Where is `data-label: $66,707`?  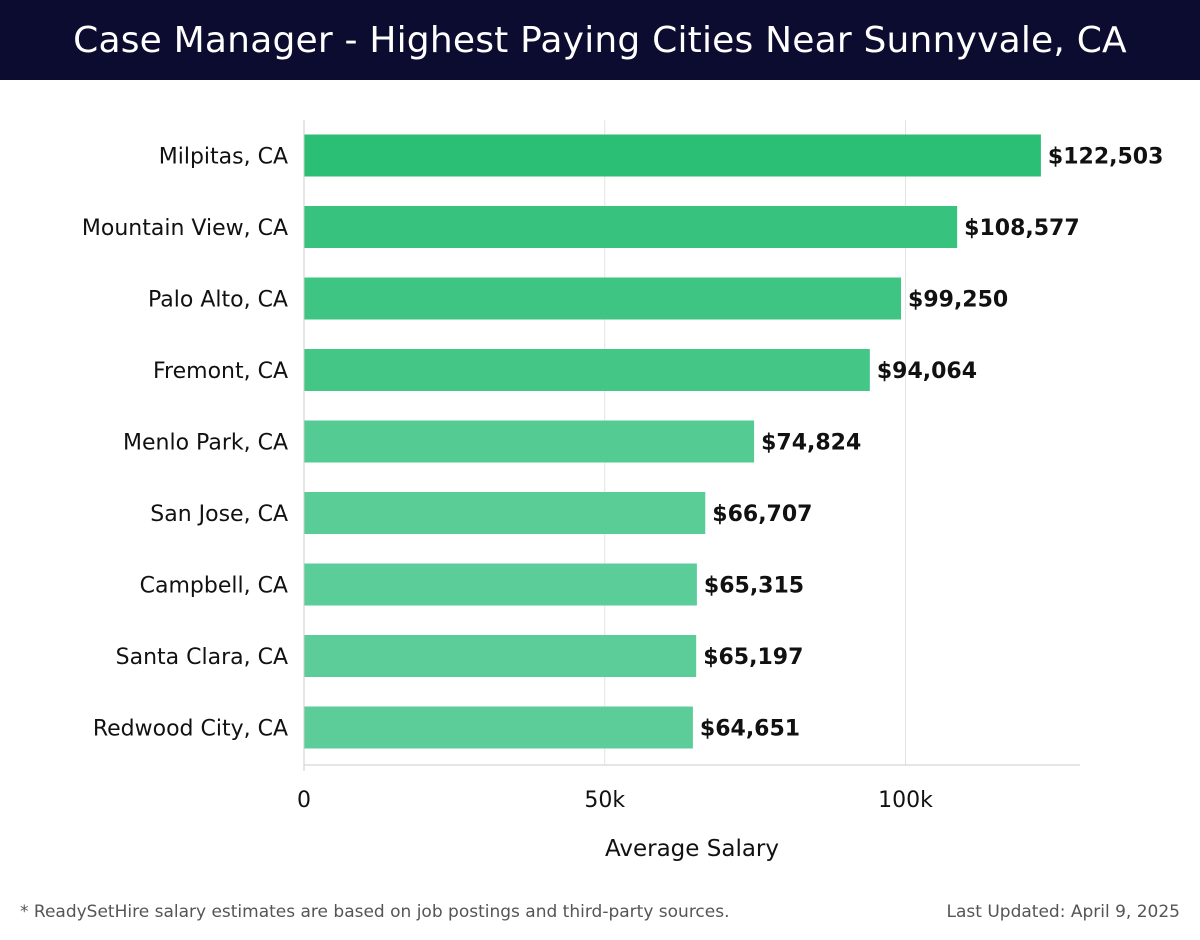 data-label: $66,707 is located at coordinates (762, 514).